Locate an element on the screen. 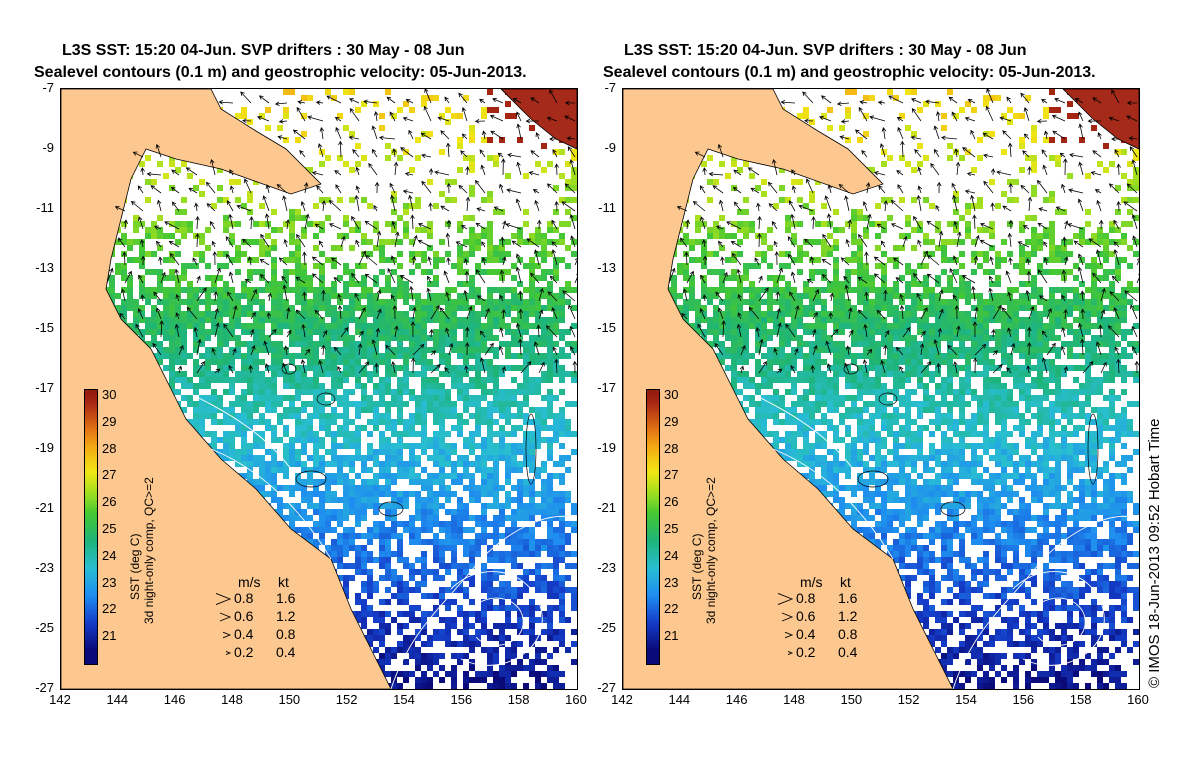 The height and width of the screenshot is (780, 1200). right-legend-ms-value: 0.2 is located at coordinates (806, 652).